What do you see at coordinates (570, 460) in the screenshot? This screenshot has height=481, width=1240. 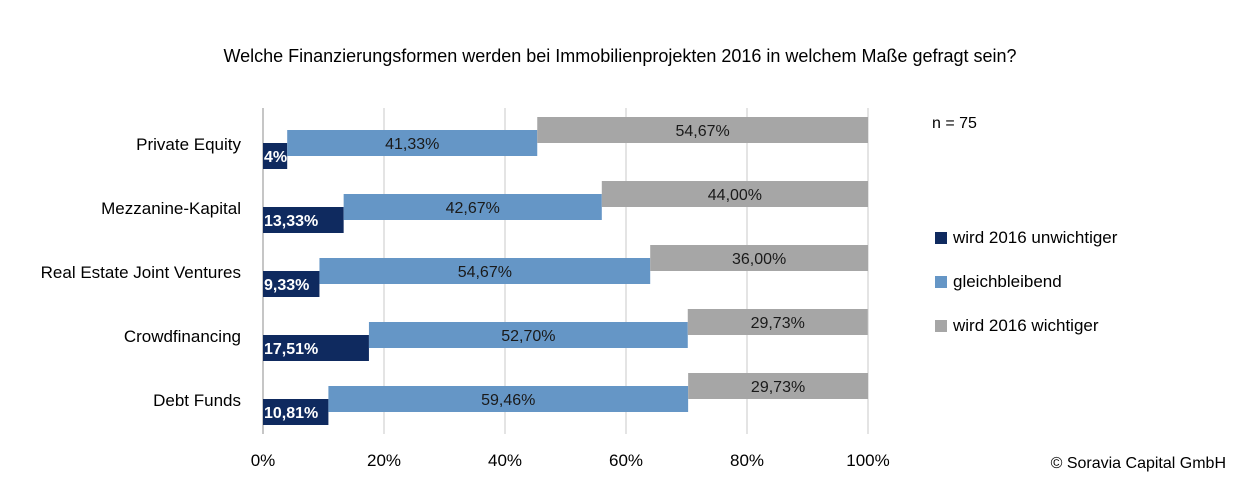 I see `x-tick-labels: 0% 20% 40% 60% 80% 100%` at bounding box center [570, 460].